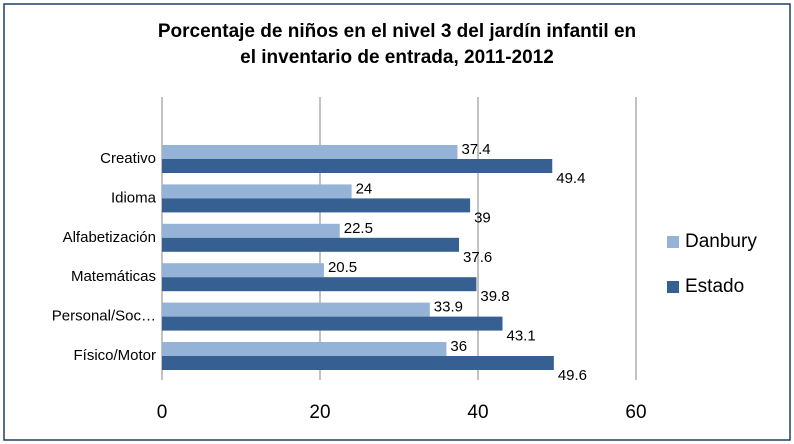  I want to click on data-label: 49.6, so click(572, 375).